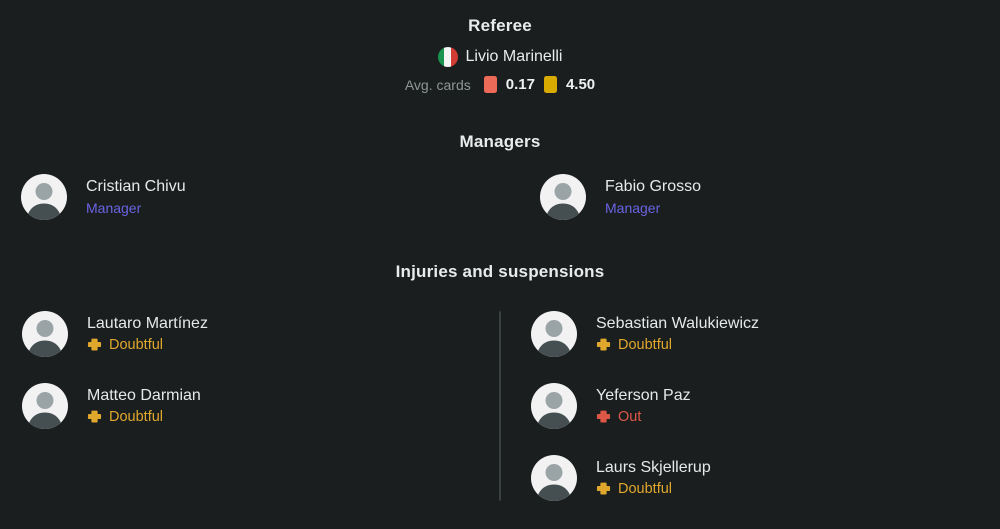 This screenshot has height=529, width=1000. Describe the element at coordinates (653, 467) in the screenshot. I see `player-name: Laurs Skjellerup` at that location.